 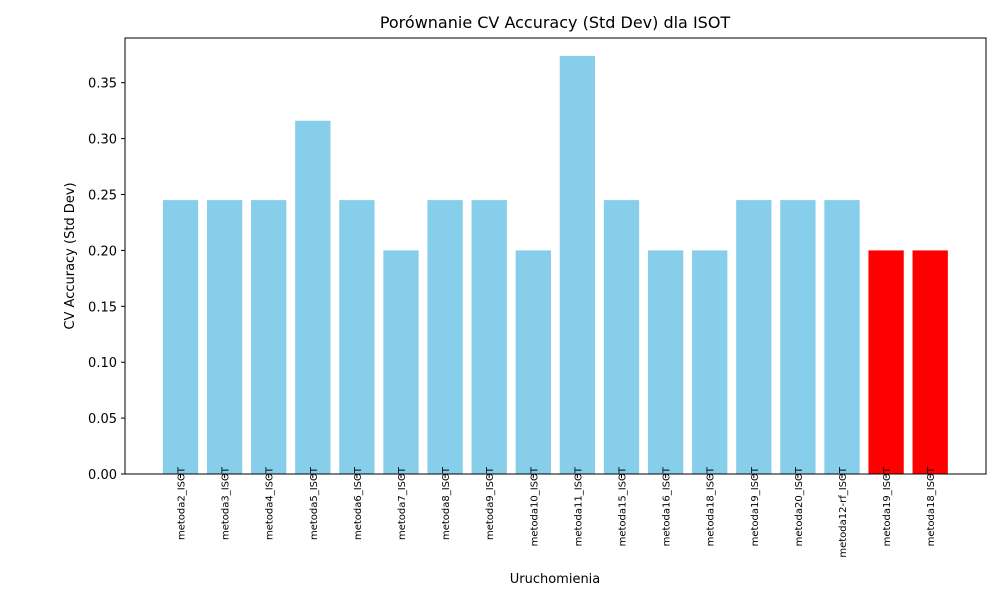 What do you see at coordinates (102, 84) in the screenshot?
I see `y-tick-label: 0.35` at bounding box center [102, 84].